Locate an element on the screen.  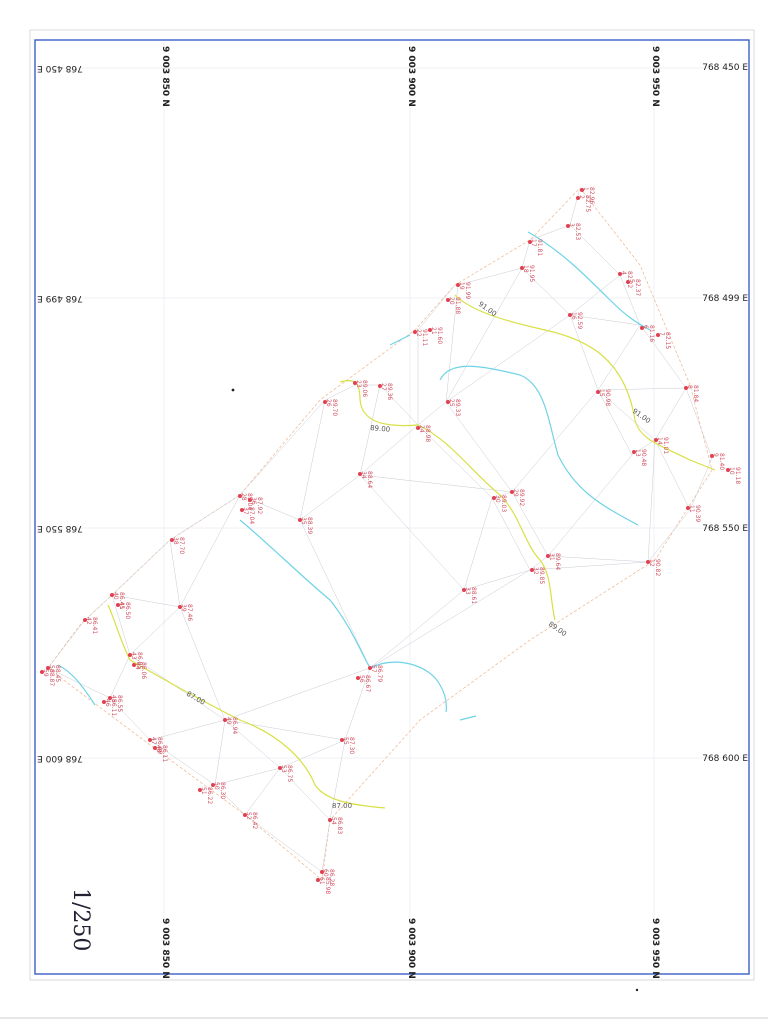
survey-point-label: 1290.82 is located at coordinates (654, 567).